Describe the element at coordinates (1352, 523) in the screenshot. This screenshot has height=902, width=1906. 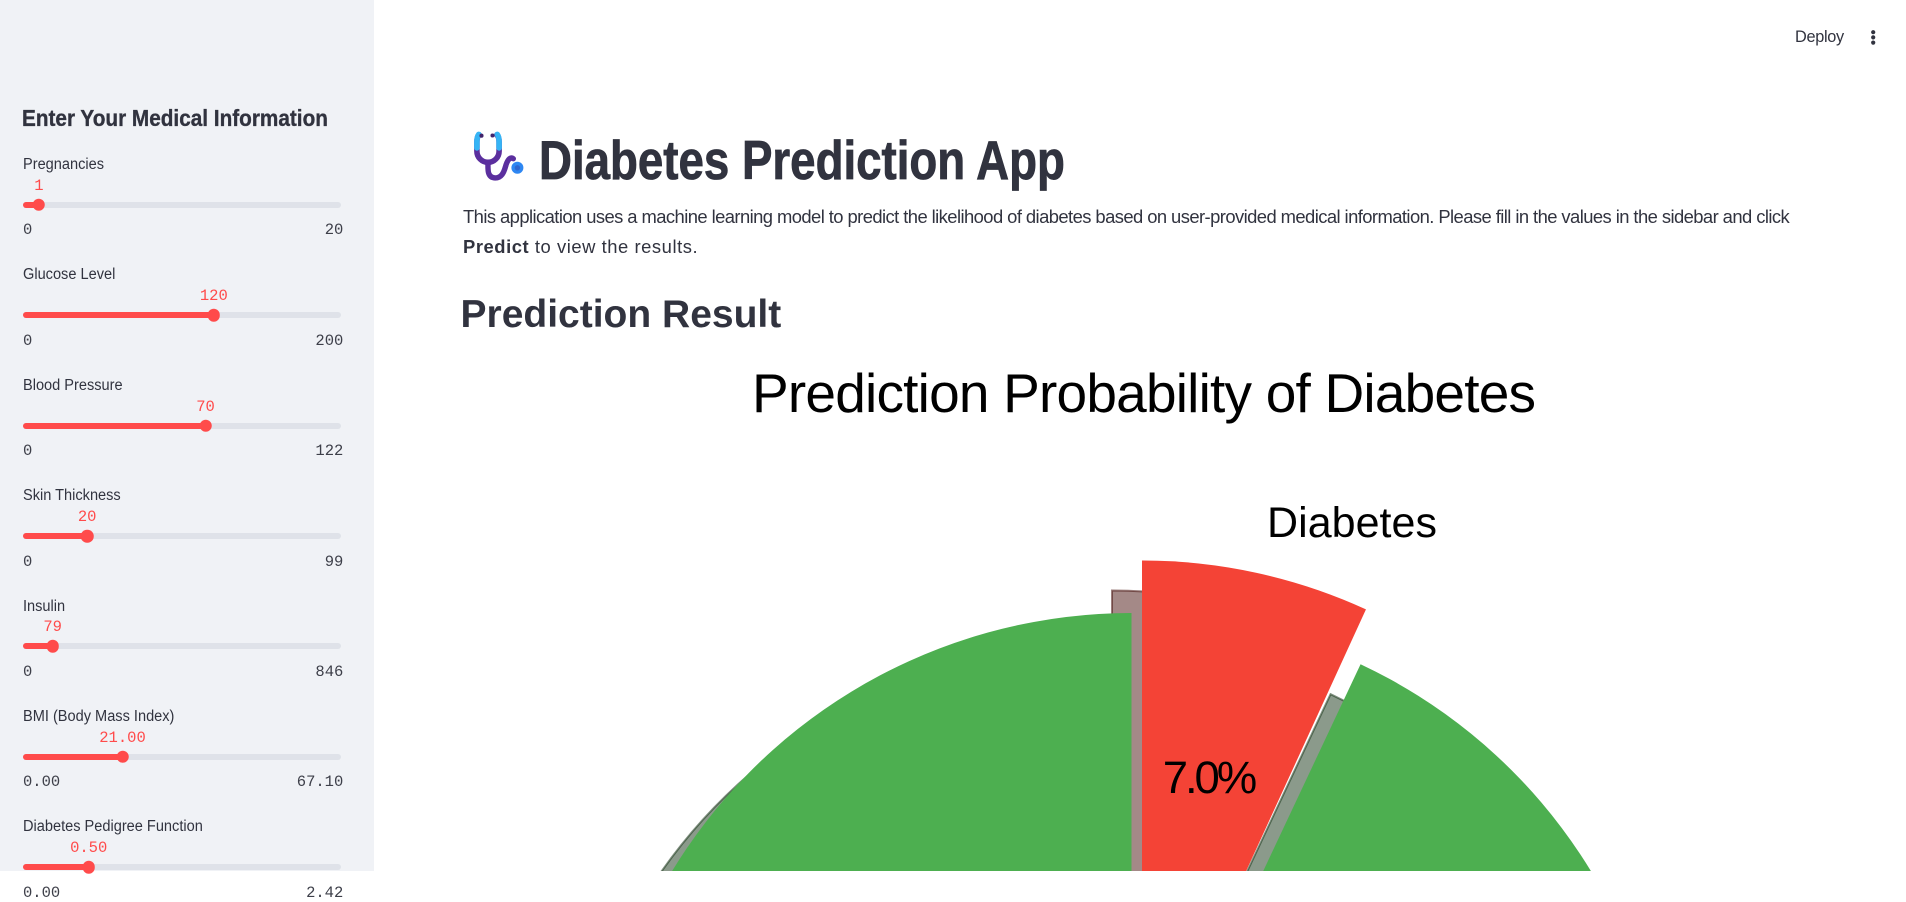
I see `svg-text: Diabetes` at that location.